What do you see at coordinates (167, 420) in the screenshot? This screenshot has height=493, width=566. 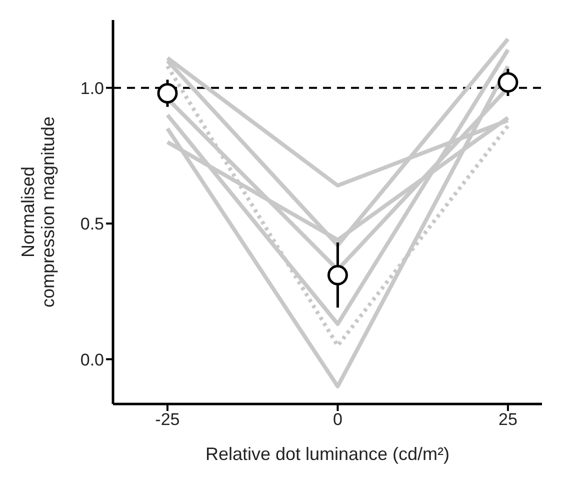 I see `x-tick-label: -25` at bounding box center [167, 420].